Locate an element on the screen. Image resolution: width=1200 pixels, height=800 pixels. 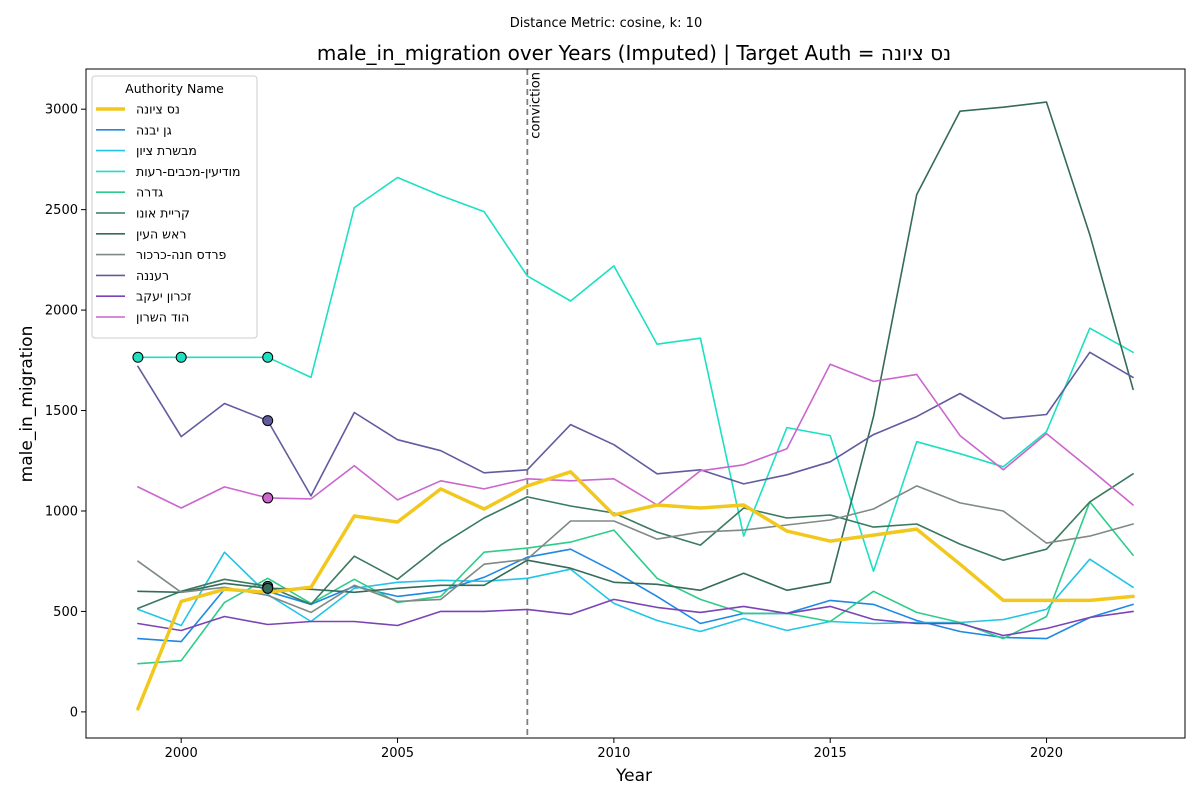
legend-entry: רעננה is located at coordinates (152, 275).